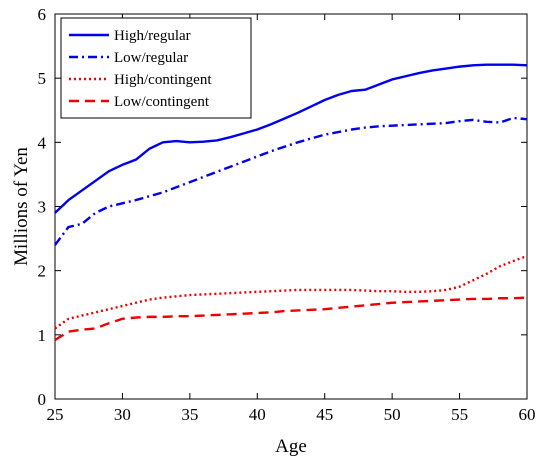 Image resolution: width=538 pixels, height=457 pixels. What do you see at coordinates (42, 207) in the screenshot?
I see `y-tick-label: 3` at bounding box center [42, 207].